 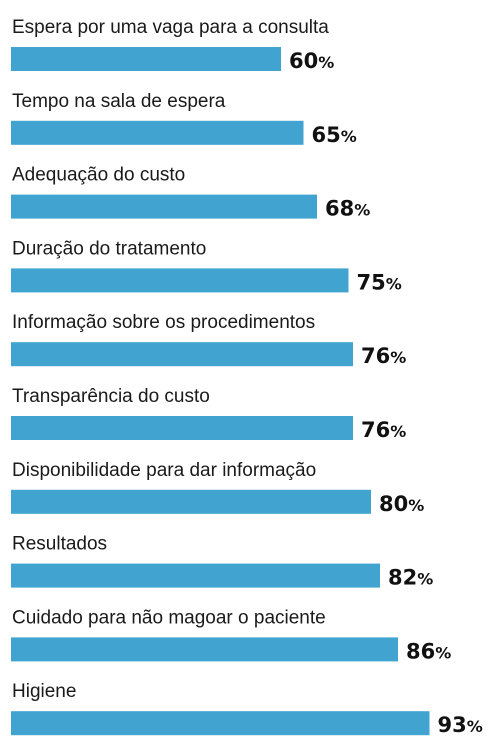 What do you see at coordinates (222, 562) in the screenshot?
I see `bar-row: Resultados 82%` at bounding box center [222, 562].